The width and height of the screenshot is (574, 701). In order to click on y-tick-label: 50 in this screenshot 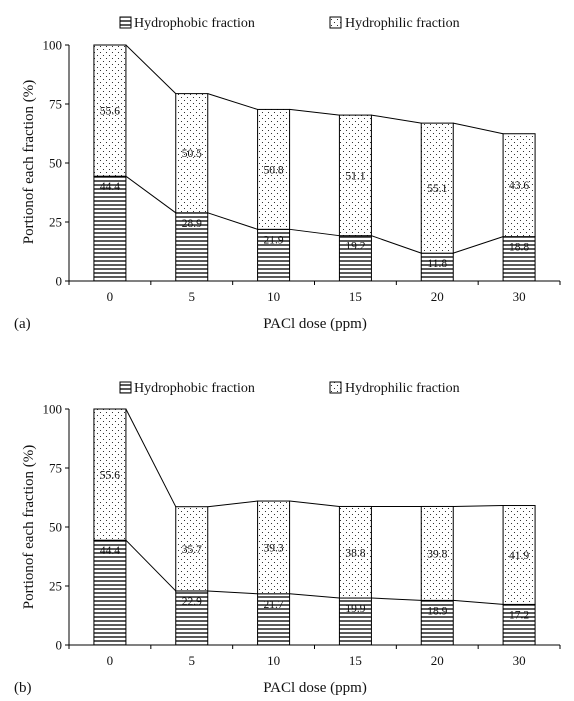, I will do `click(55, 163)`.